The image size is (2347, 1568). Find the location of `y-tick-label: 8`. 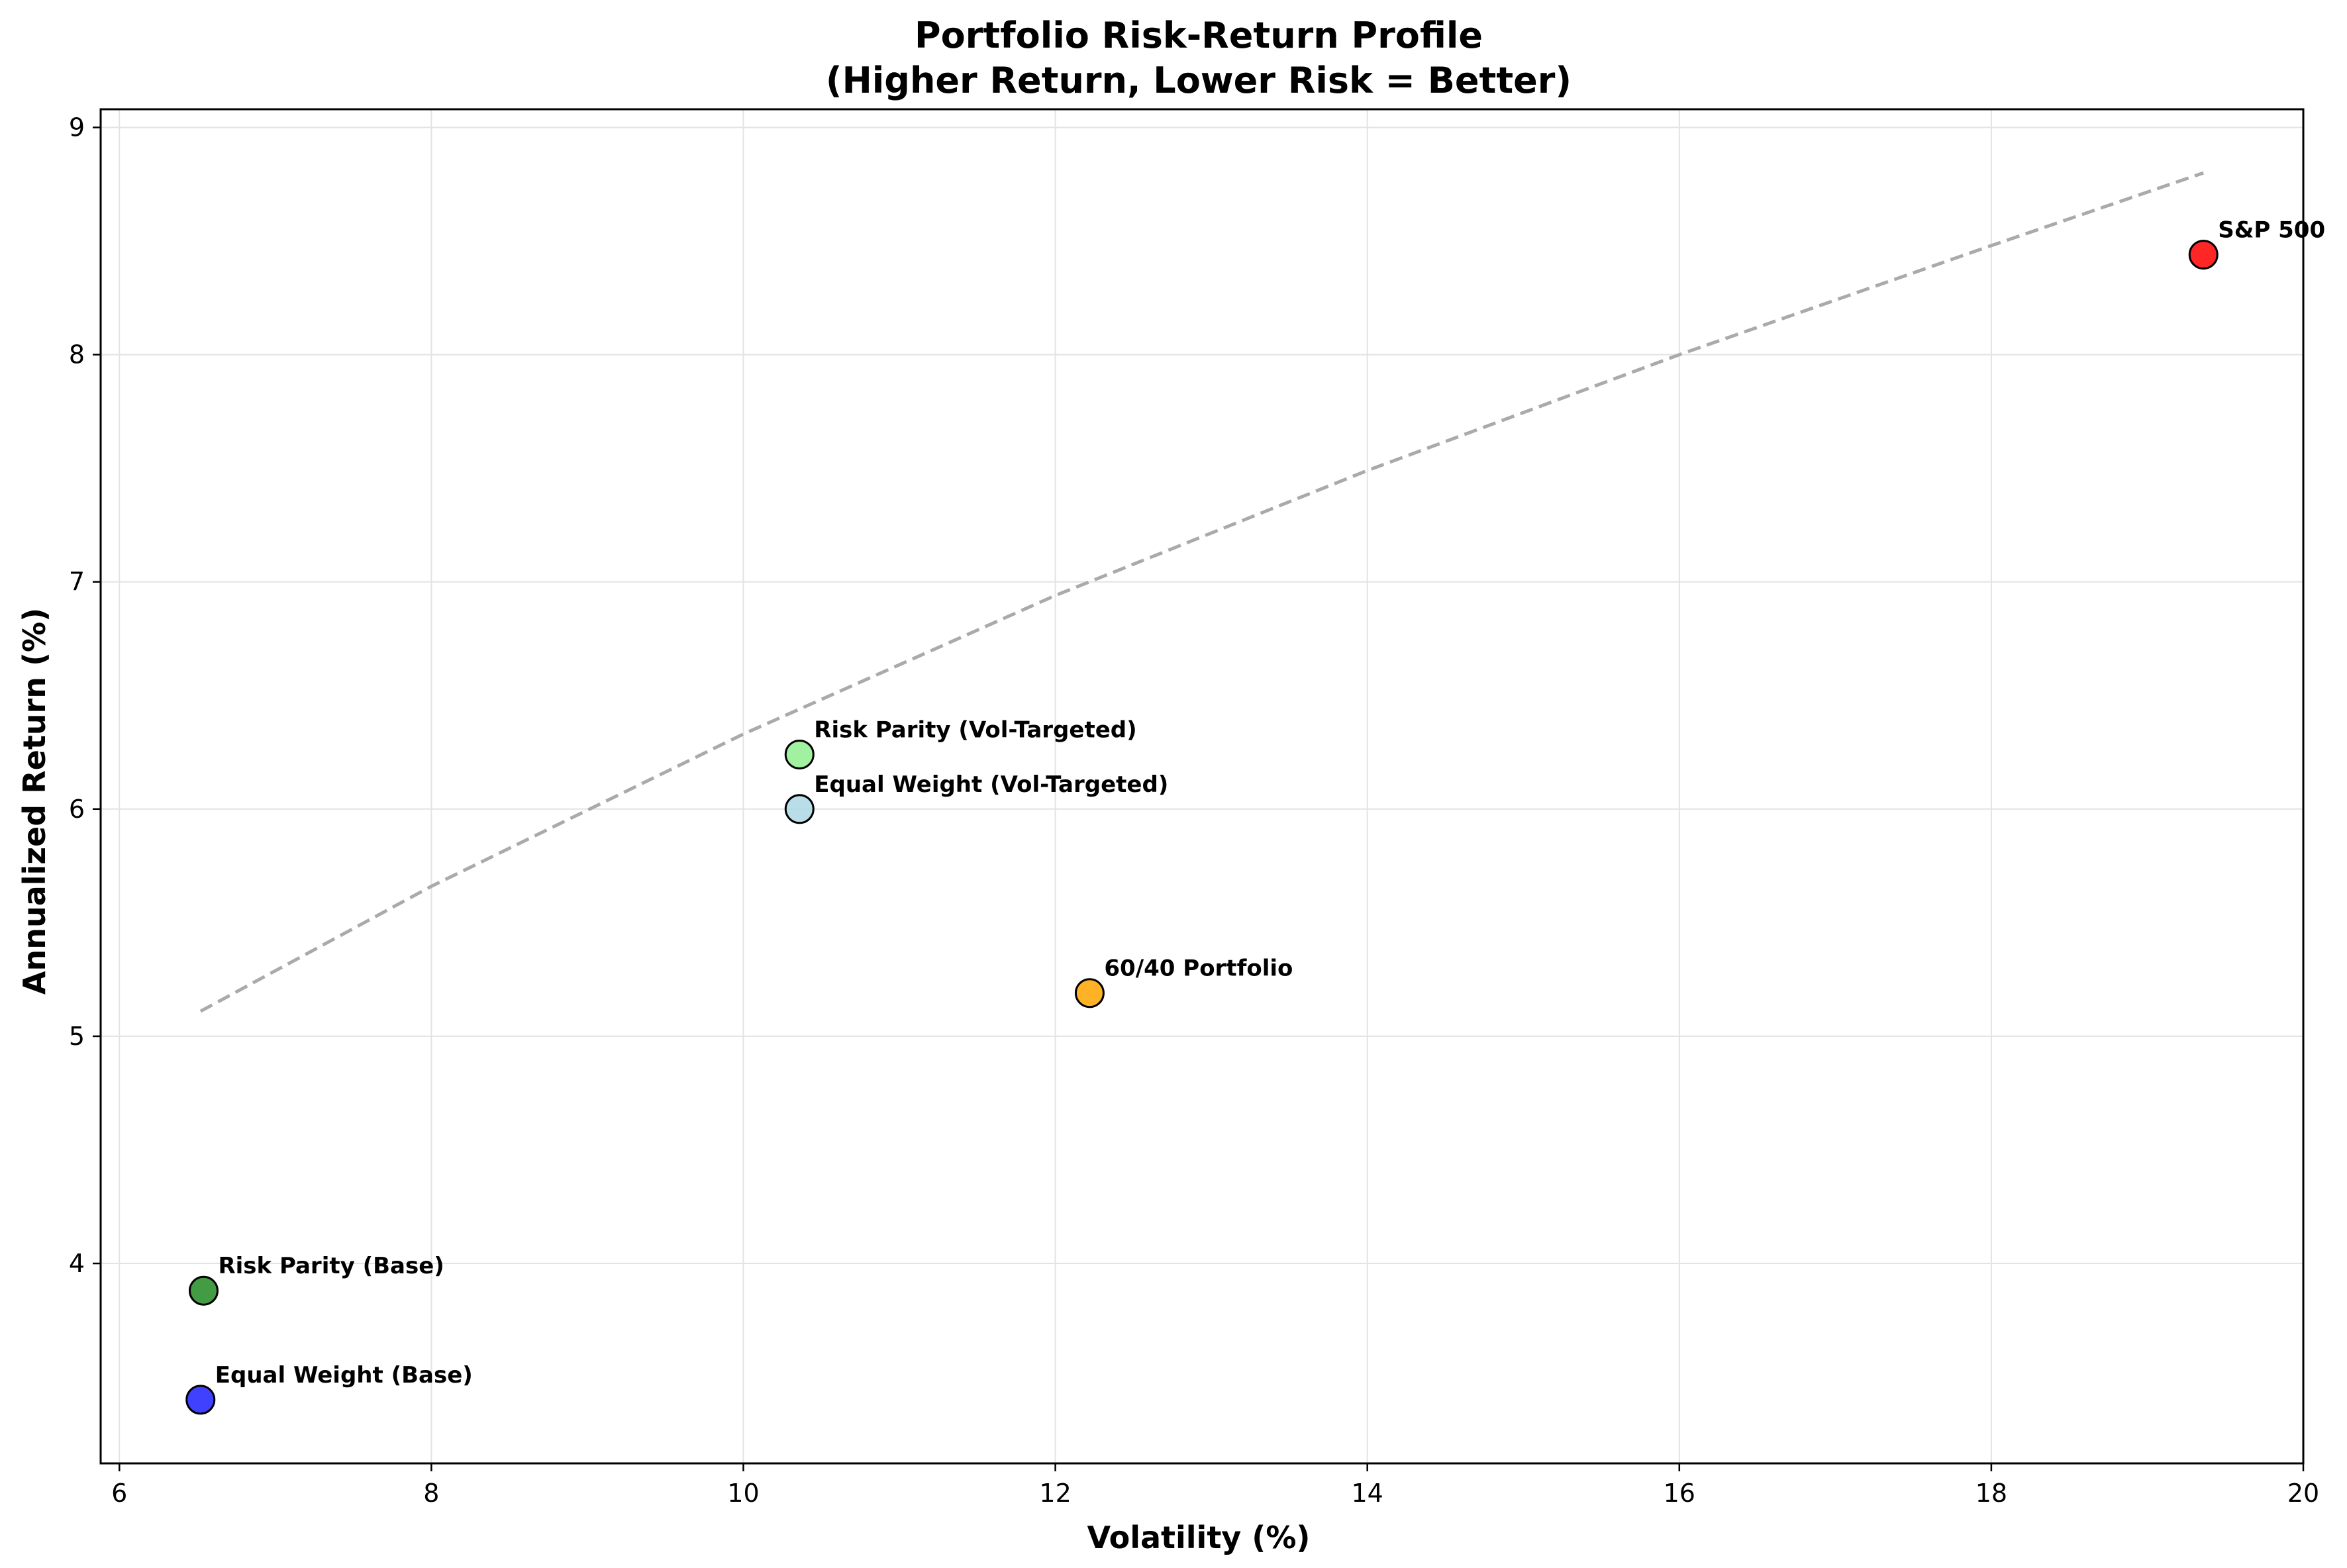

y-tick-label: 8 is located at coordinates (77, 354).